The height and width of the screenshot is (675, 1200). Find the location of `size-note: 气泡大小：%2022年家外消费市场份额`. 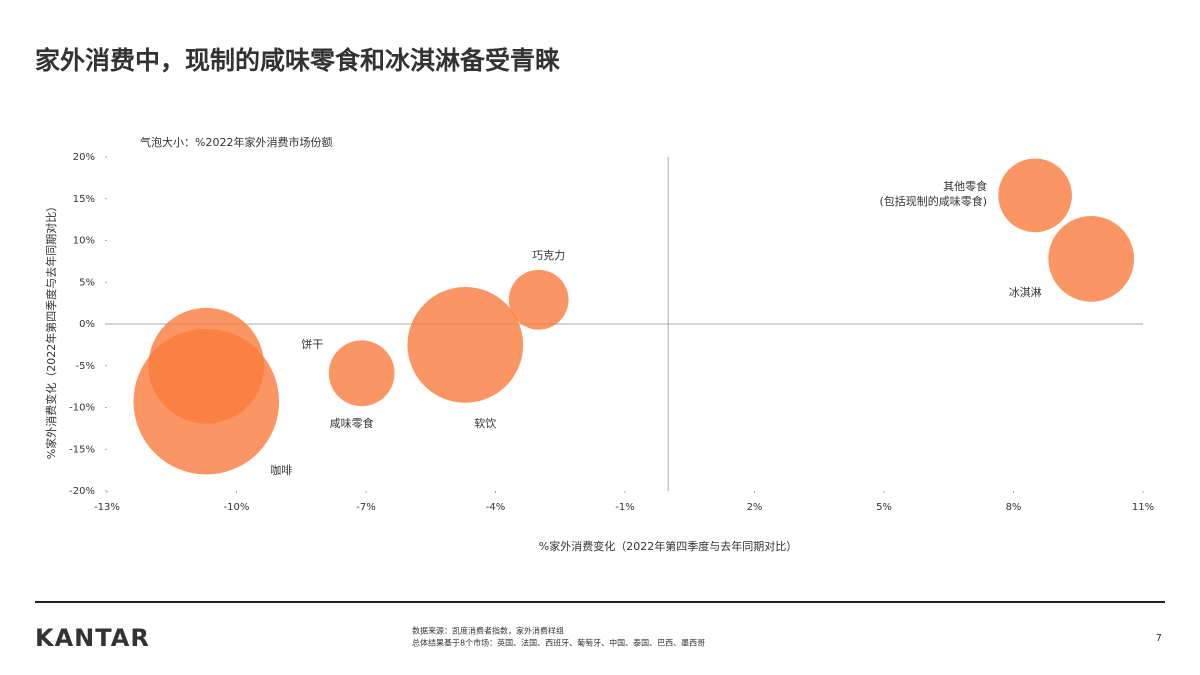

size-note: 气泡大小：%2022年家外消费市场份额 is located at coordinates (236, 142).